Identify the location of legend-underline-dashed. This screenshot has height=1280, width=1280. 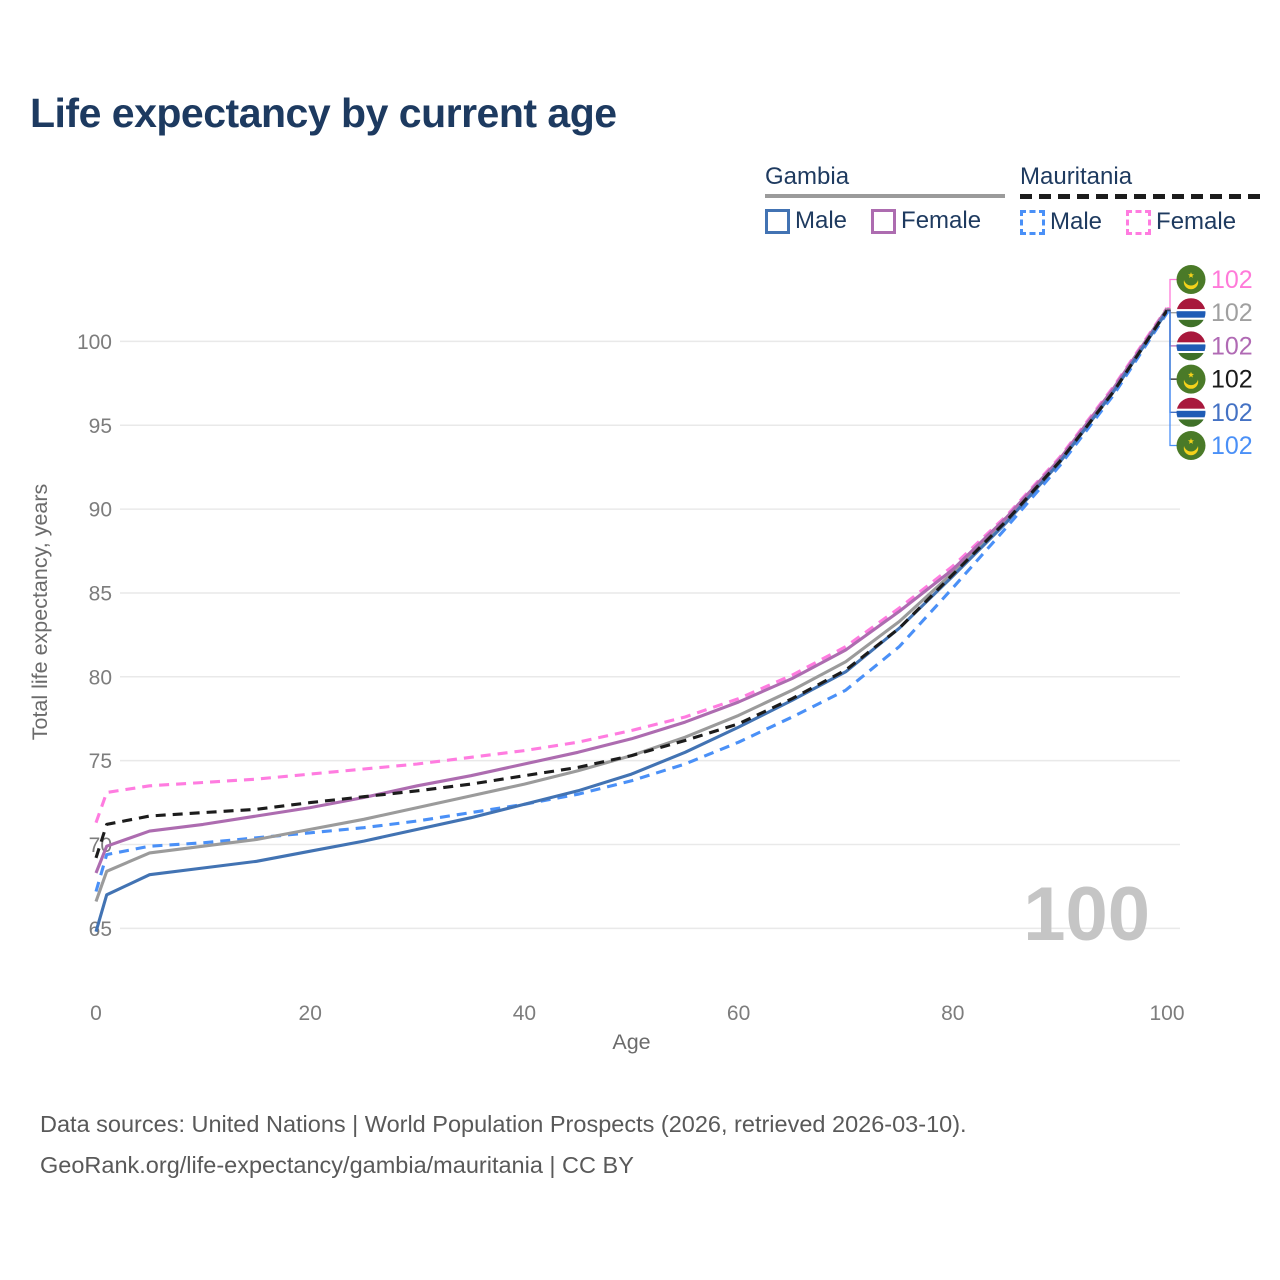
(1140, 196).